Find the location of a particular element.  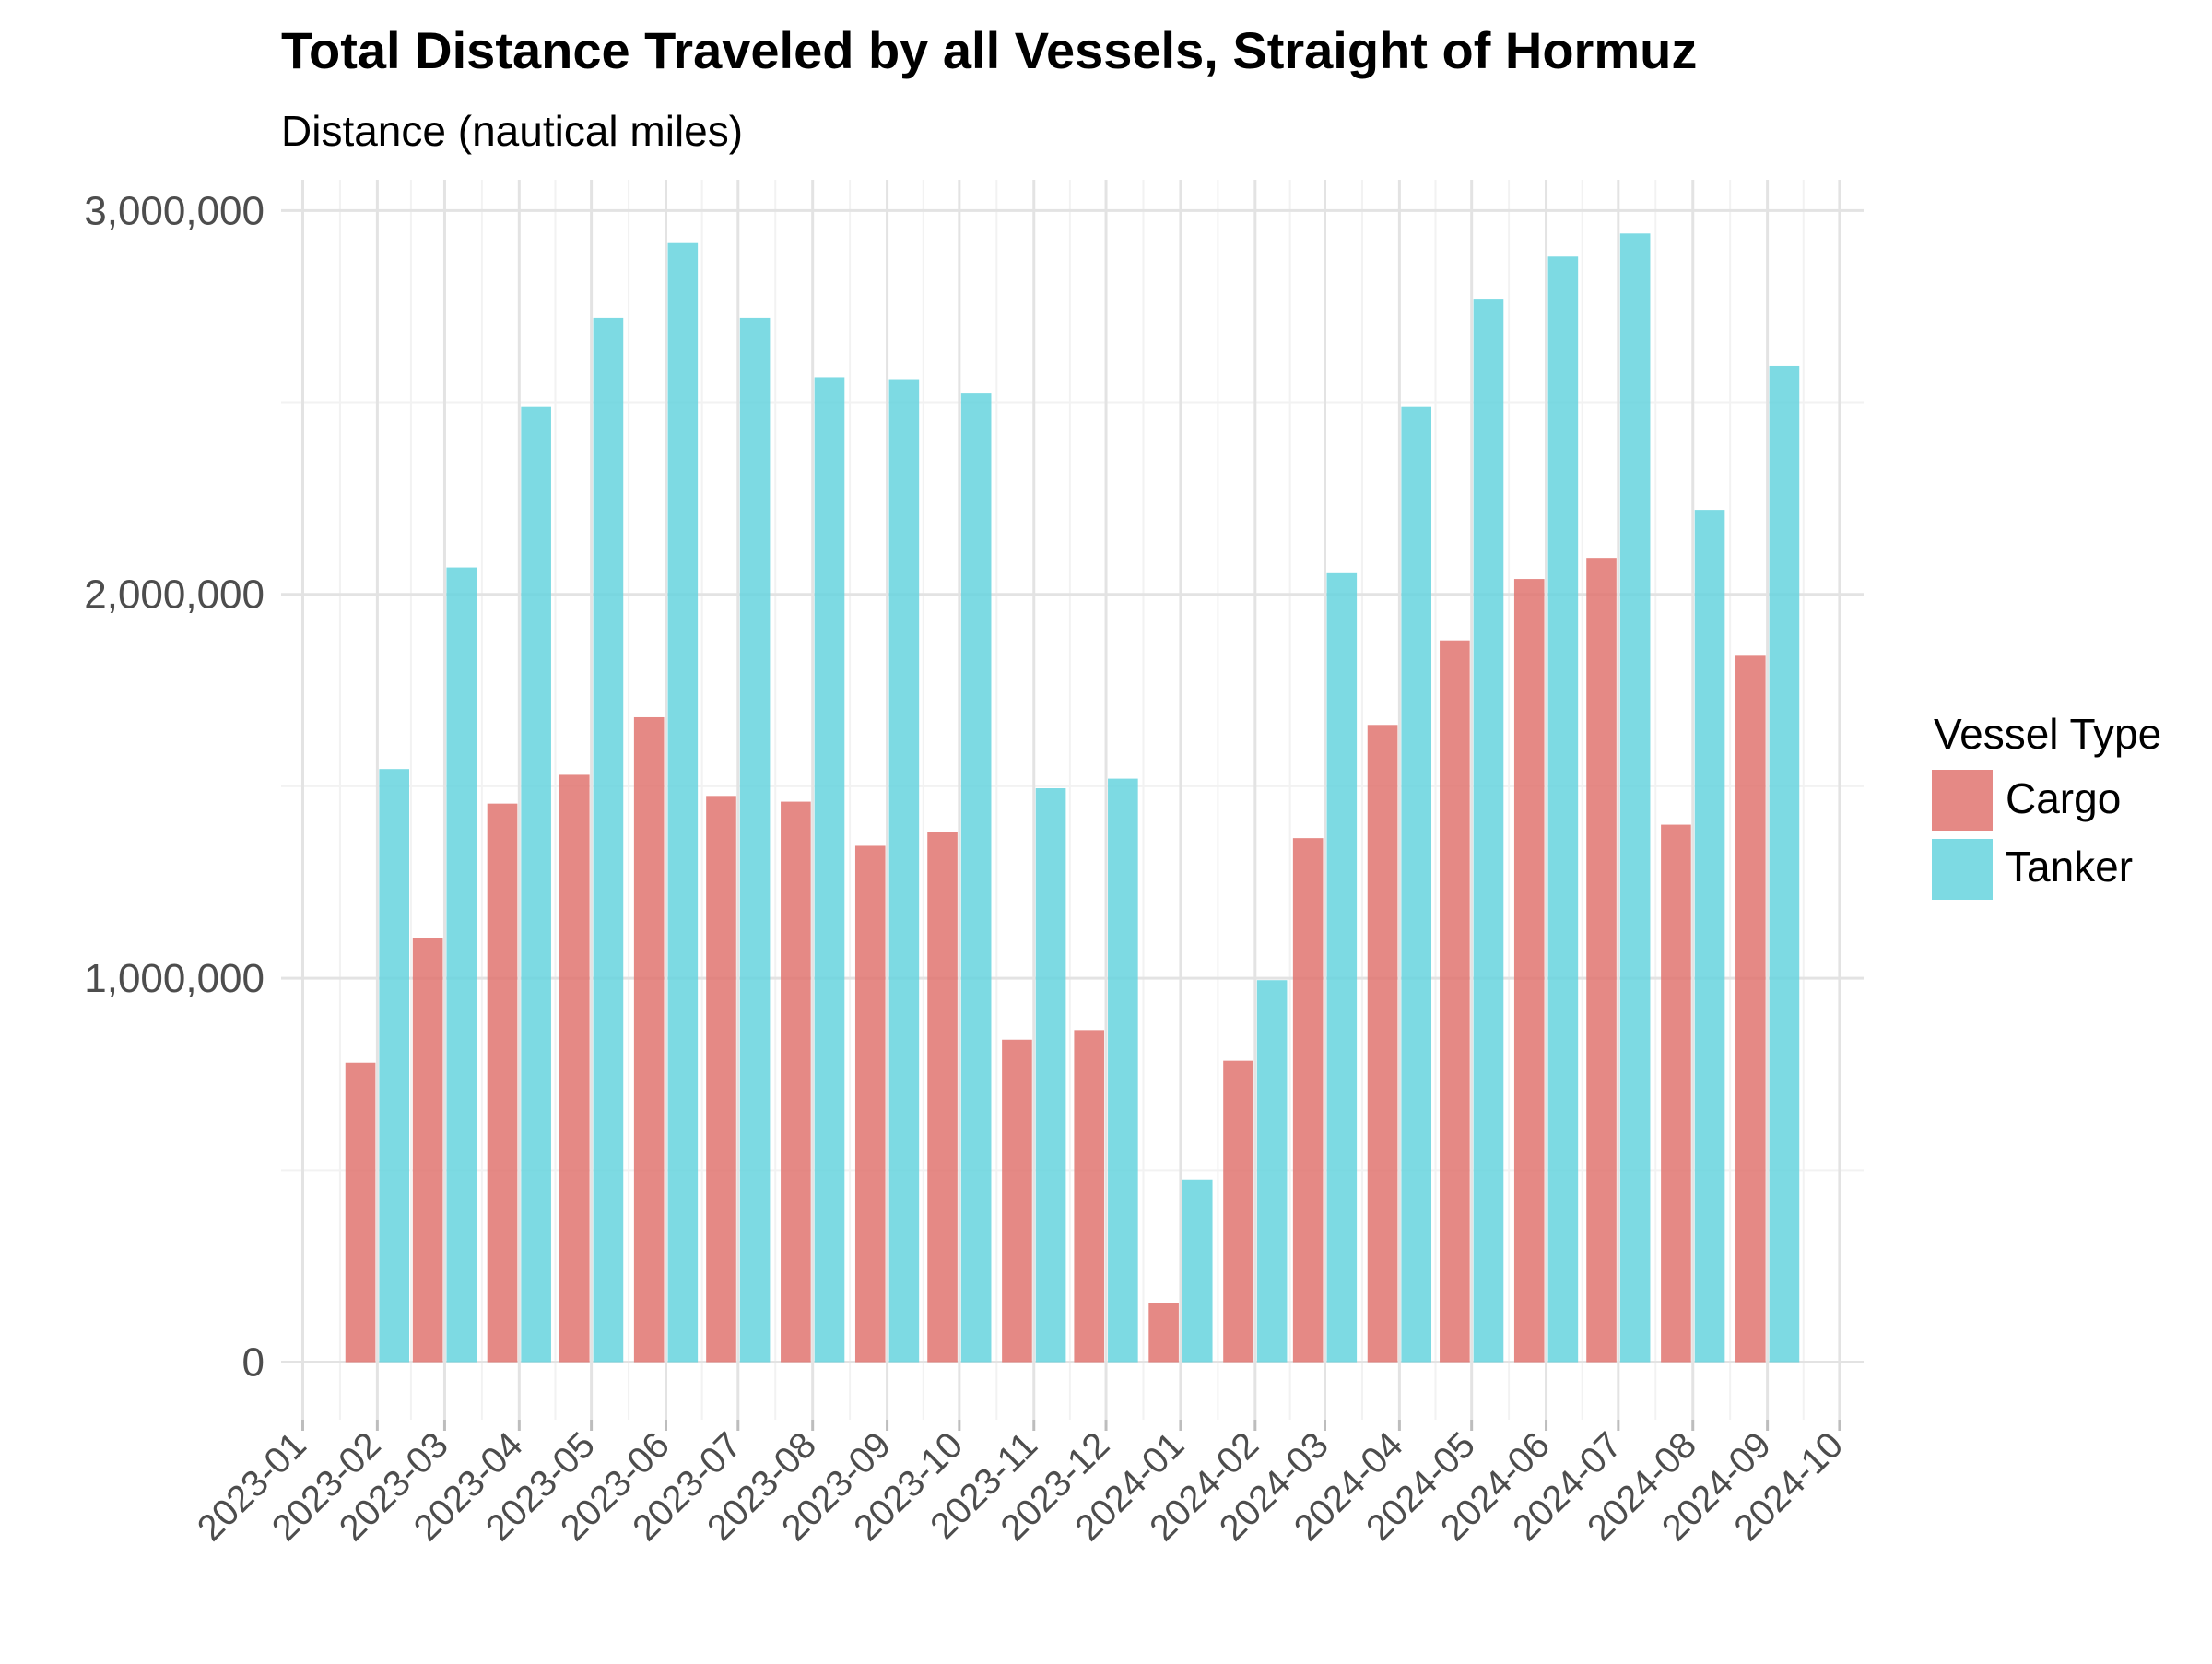

y-tick-label: 3,000,000 is located at coordinates (174, 210).